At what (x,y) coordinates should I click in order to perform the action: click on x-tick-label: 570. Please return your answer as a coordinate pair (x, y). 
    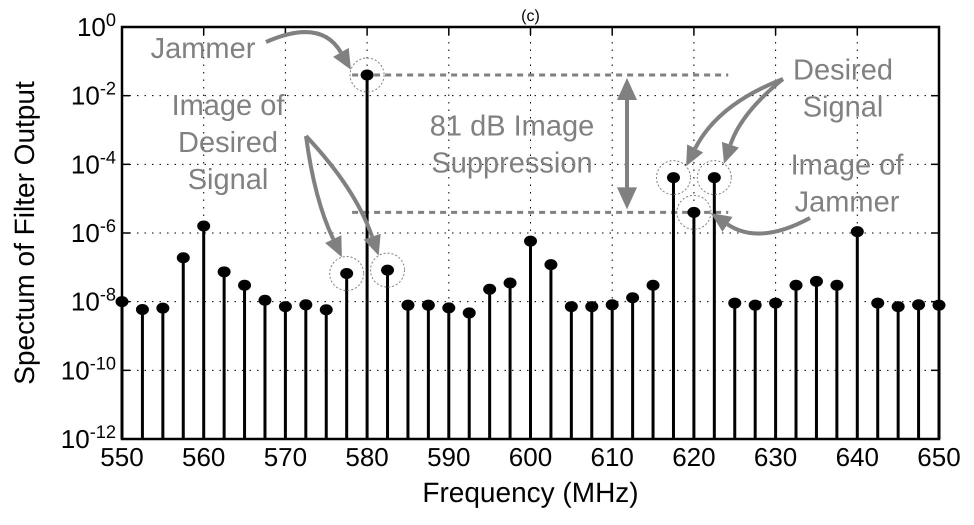
    Looking at the image, I should click on (286, 457).